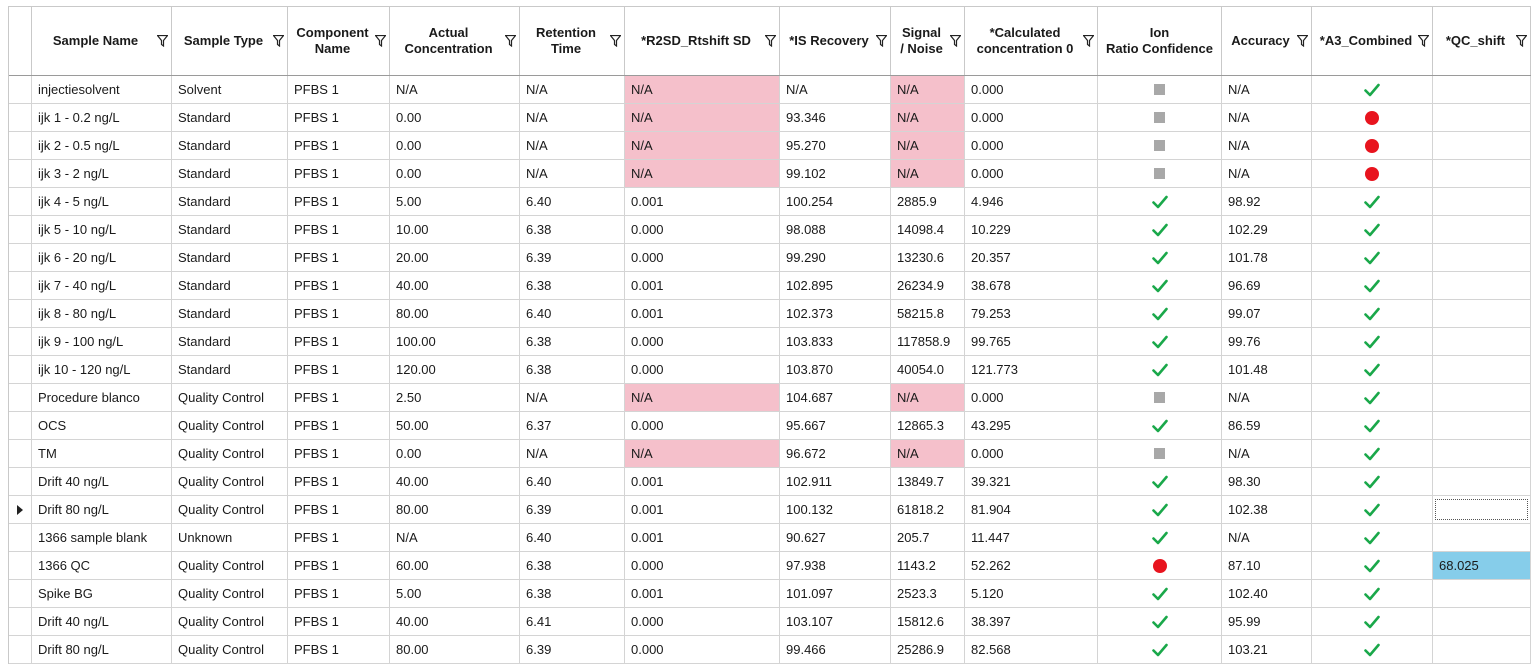 The height and width of the screenshot is (664, 1538). I want to click on sample-name-cell: ijk 5 - 10 ng/L, so click(102, 229).